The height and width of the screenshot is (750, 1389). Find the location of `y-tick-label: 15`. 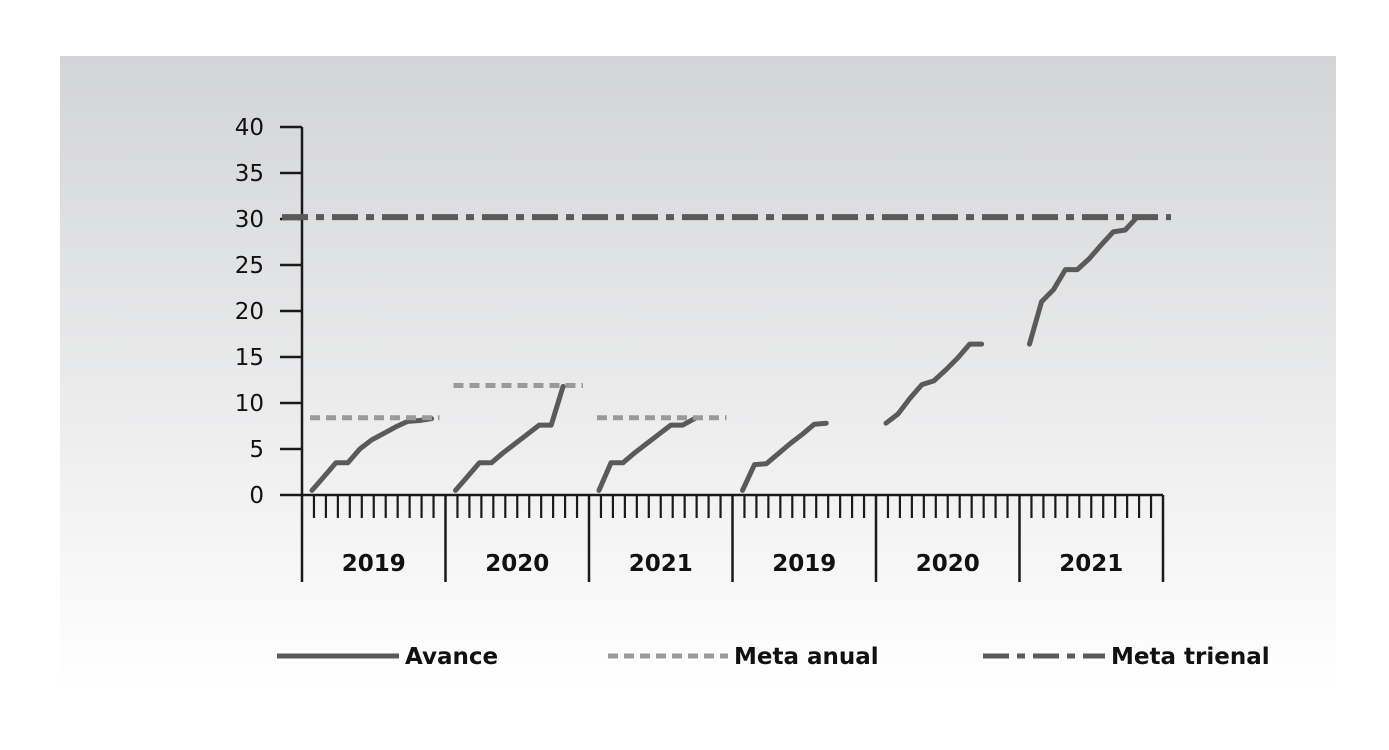

y-tick-label: 15 is located at coordinates (249, 358).